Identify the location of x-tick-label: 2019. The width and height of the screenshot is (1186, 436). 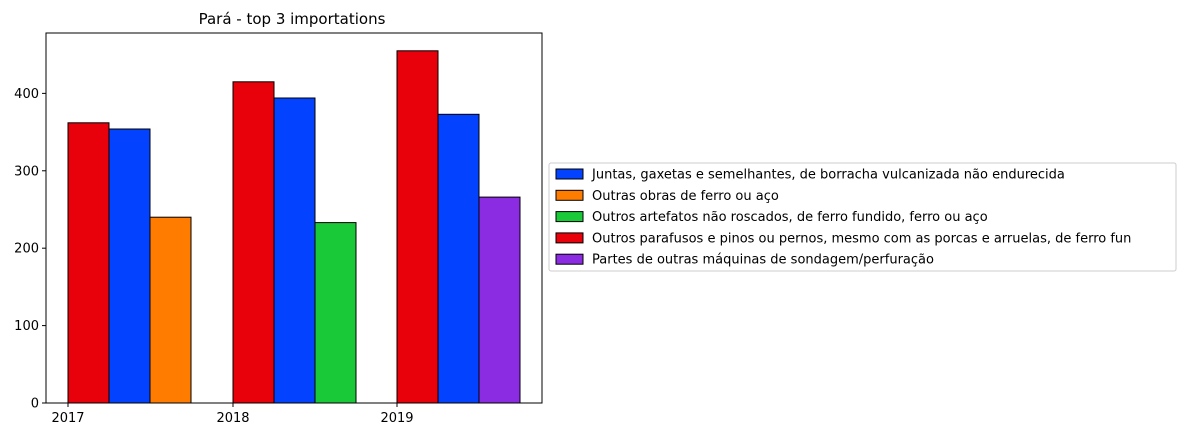
(396, 418).